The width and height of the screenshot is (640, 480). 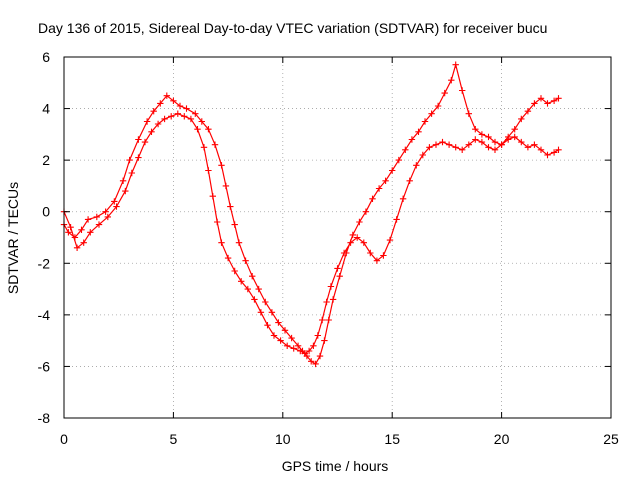 I want to click on x-tick-label: 15, so click(x=392, y=439).